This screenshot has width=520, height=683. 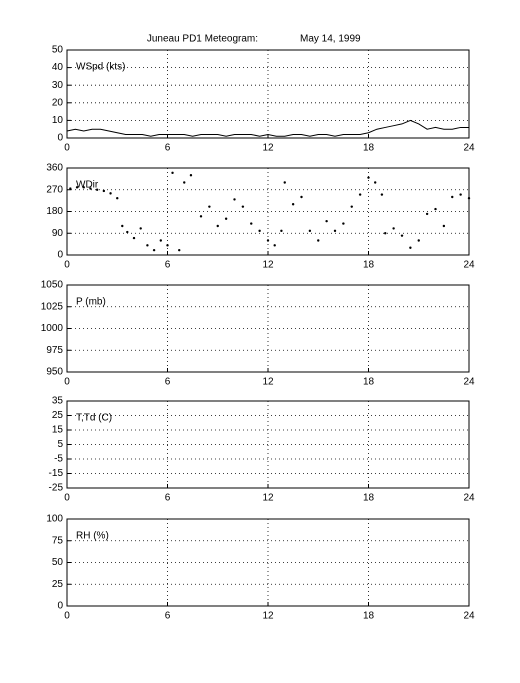 I want to click on y-tick-label: 5, so click(x=60, y=444).